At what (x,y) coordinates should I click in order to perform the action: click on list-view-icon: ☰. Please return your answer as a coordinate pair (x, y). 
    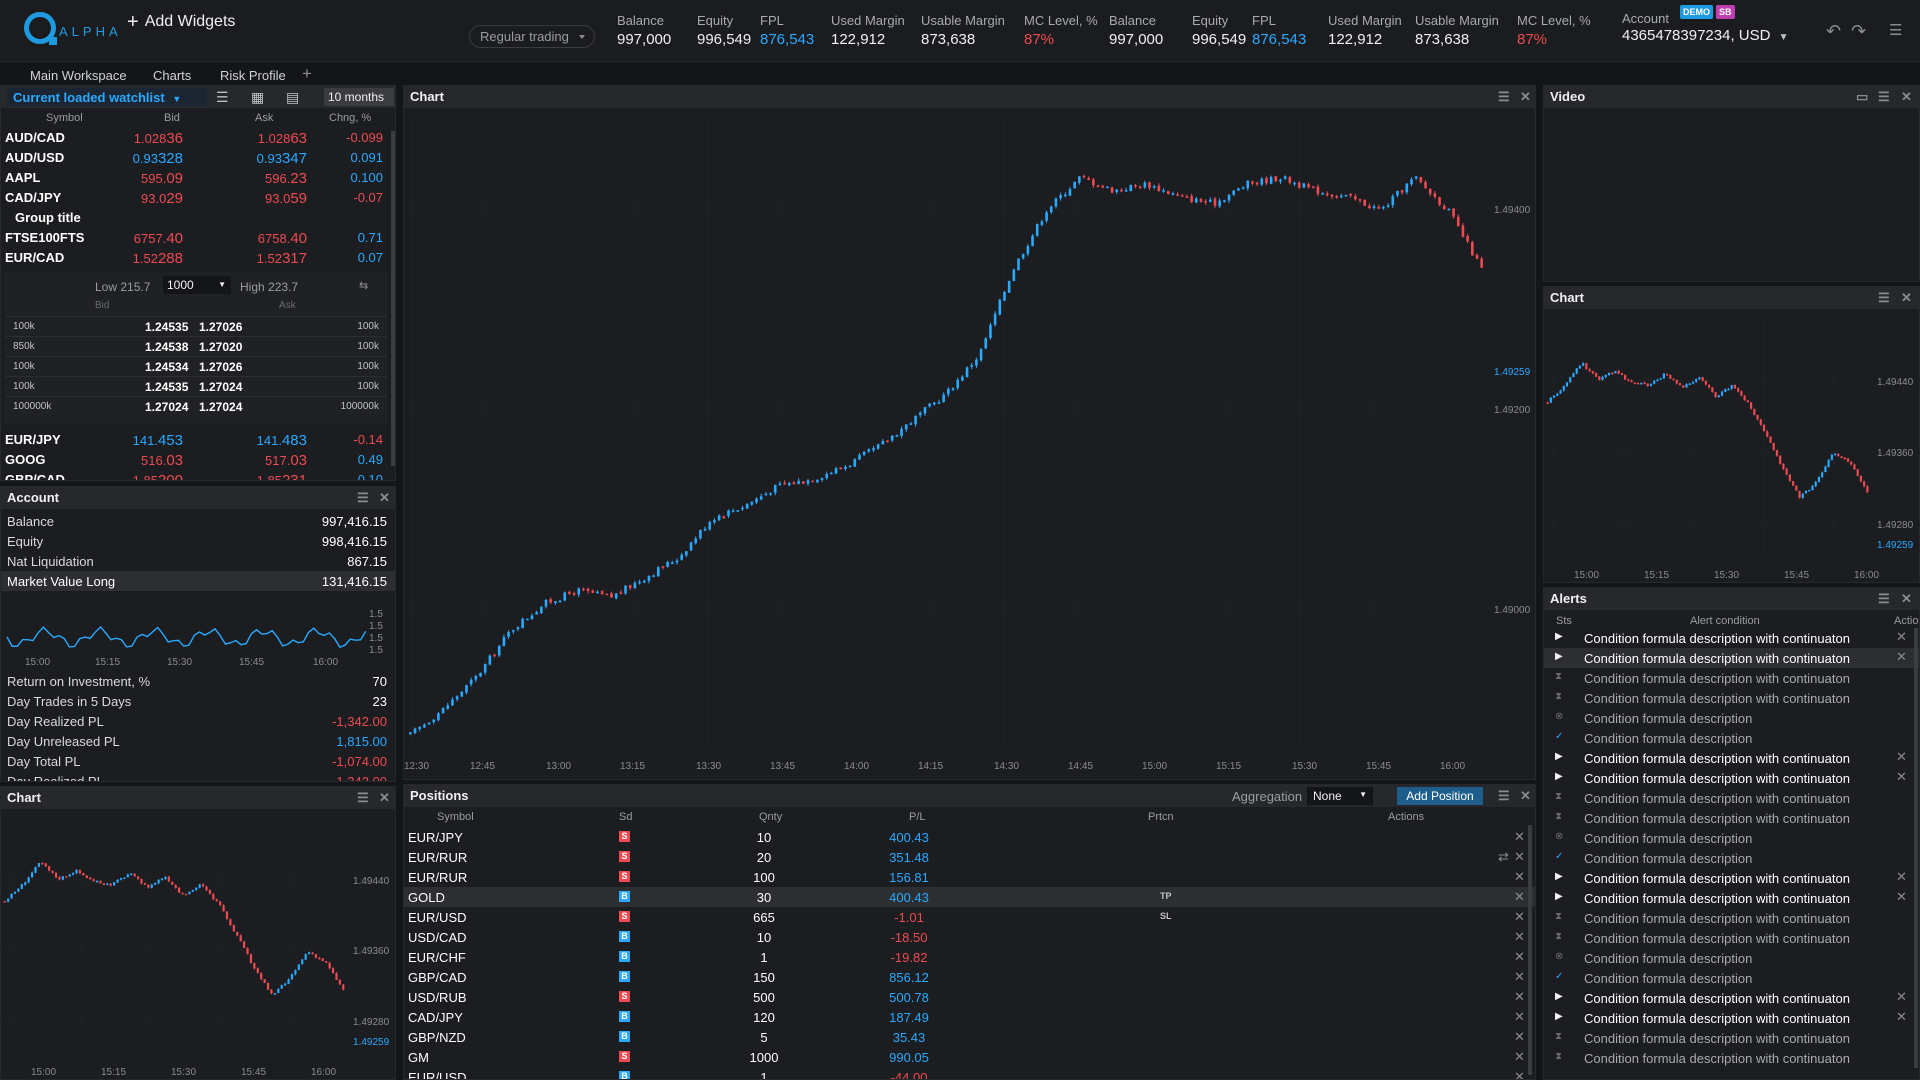
    Looking at the image, I should click on (222, 97).